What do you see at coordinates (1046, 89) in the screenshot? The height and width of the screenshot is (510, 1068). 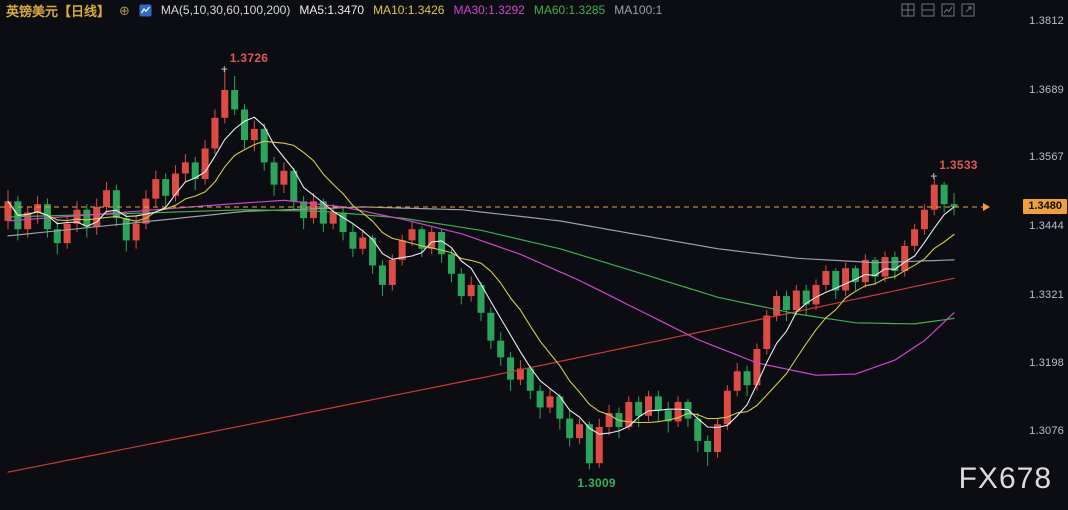 I see `axis-tick-label: 1.3689` at bounding box center [1046, 89].